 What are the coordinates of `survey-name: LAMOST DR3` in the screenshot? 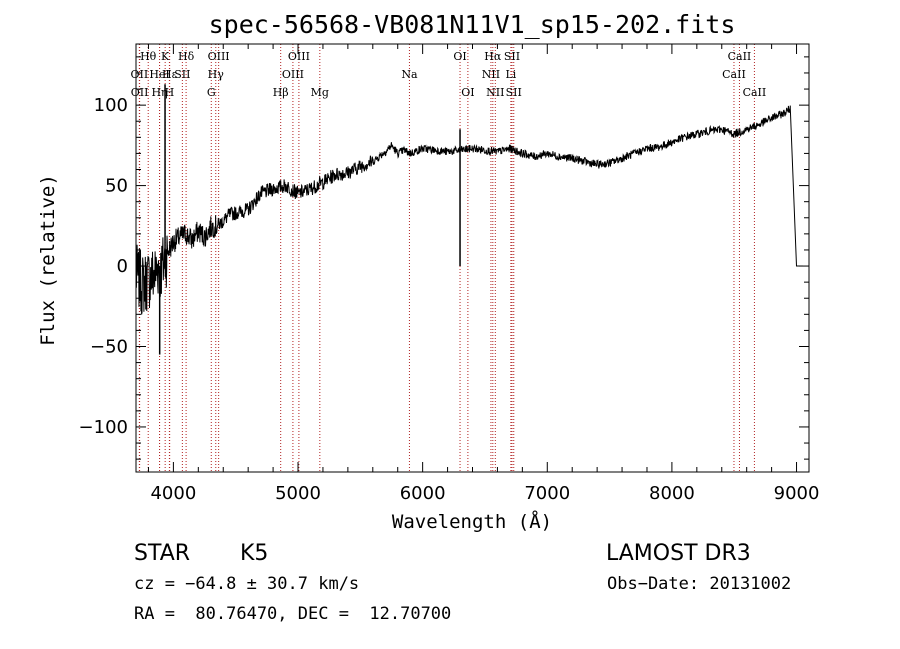 It's located at (678, 553).